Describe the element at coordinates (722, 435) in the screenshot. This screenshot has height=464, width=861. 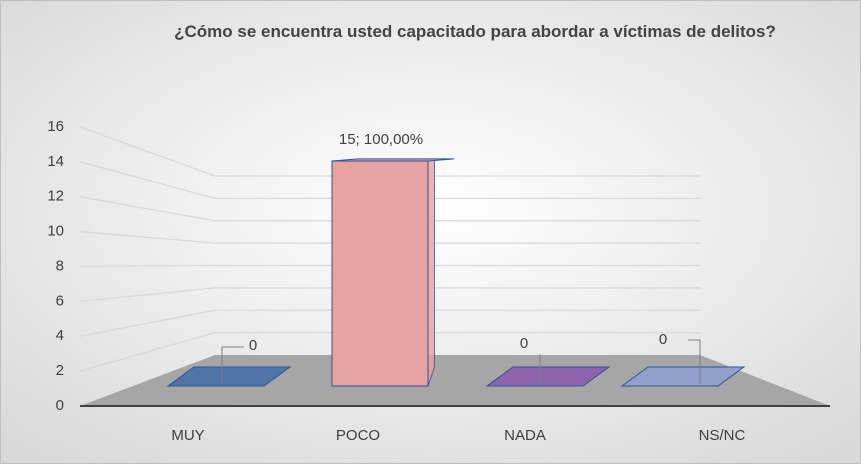
I see `x-tick-label: NS/NC` at that location.